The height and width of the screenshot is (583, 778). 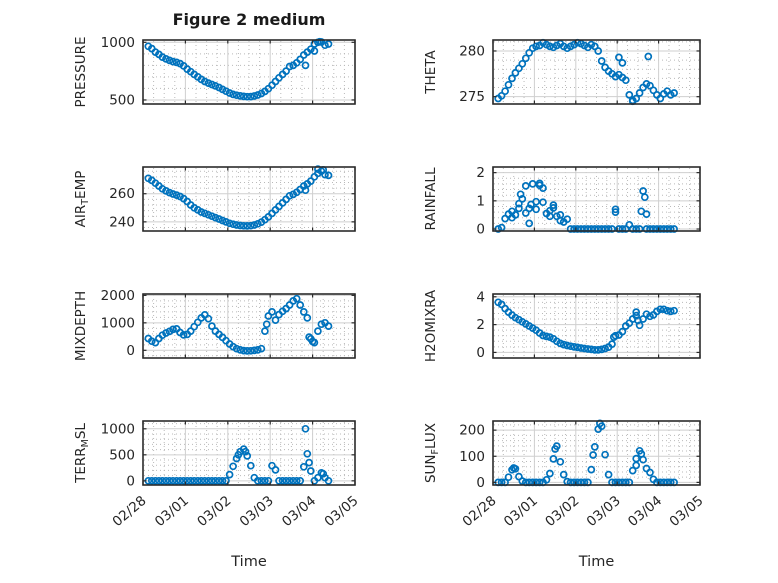 What do you see at coordinates (480, 173) in the screenshot?
I see `y-tick-label-rainfall: 2` at bounding box center [480, 173].